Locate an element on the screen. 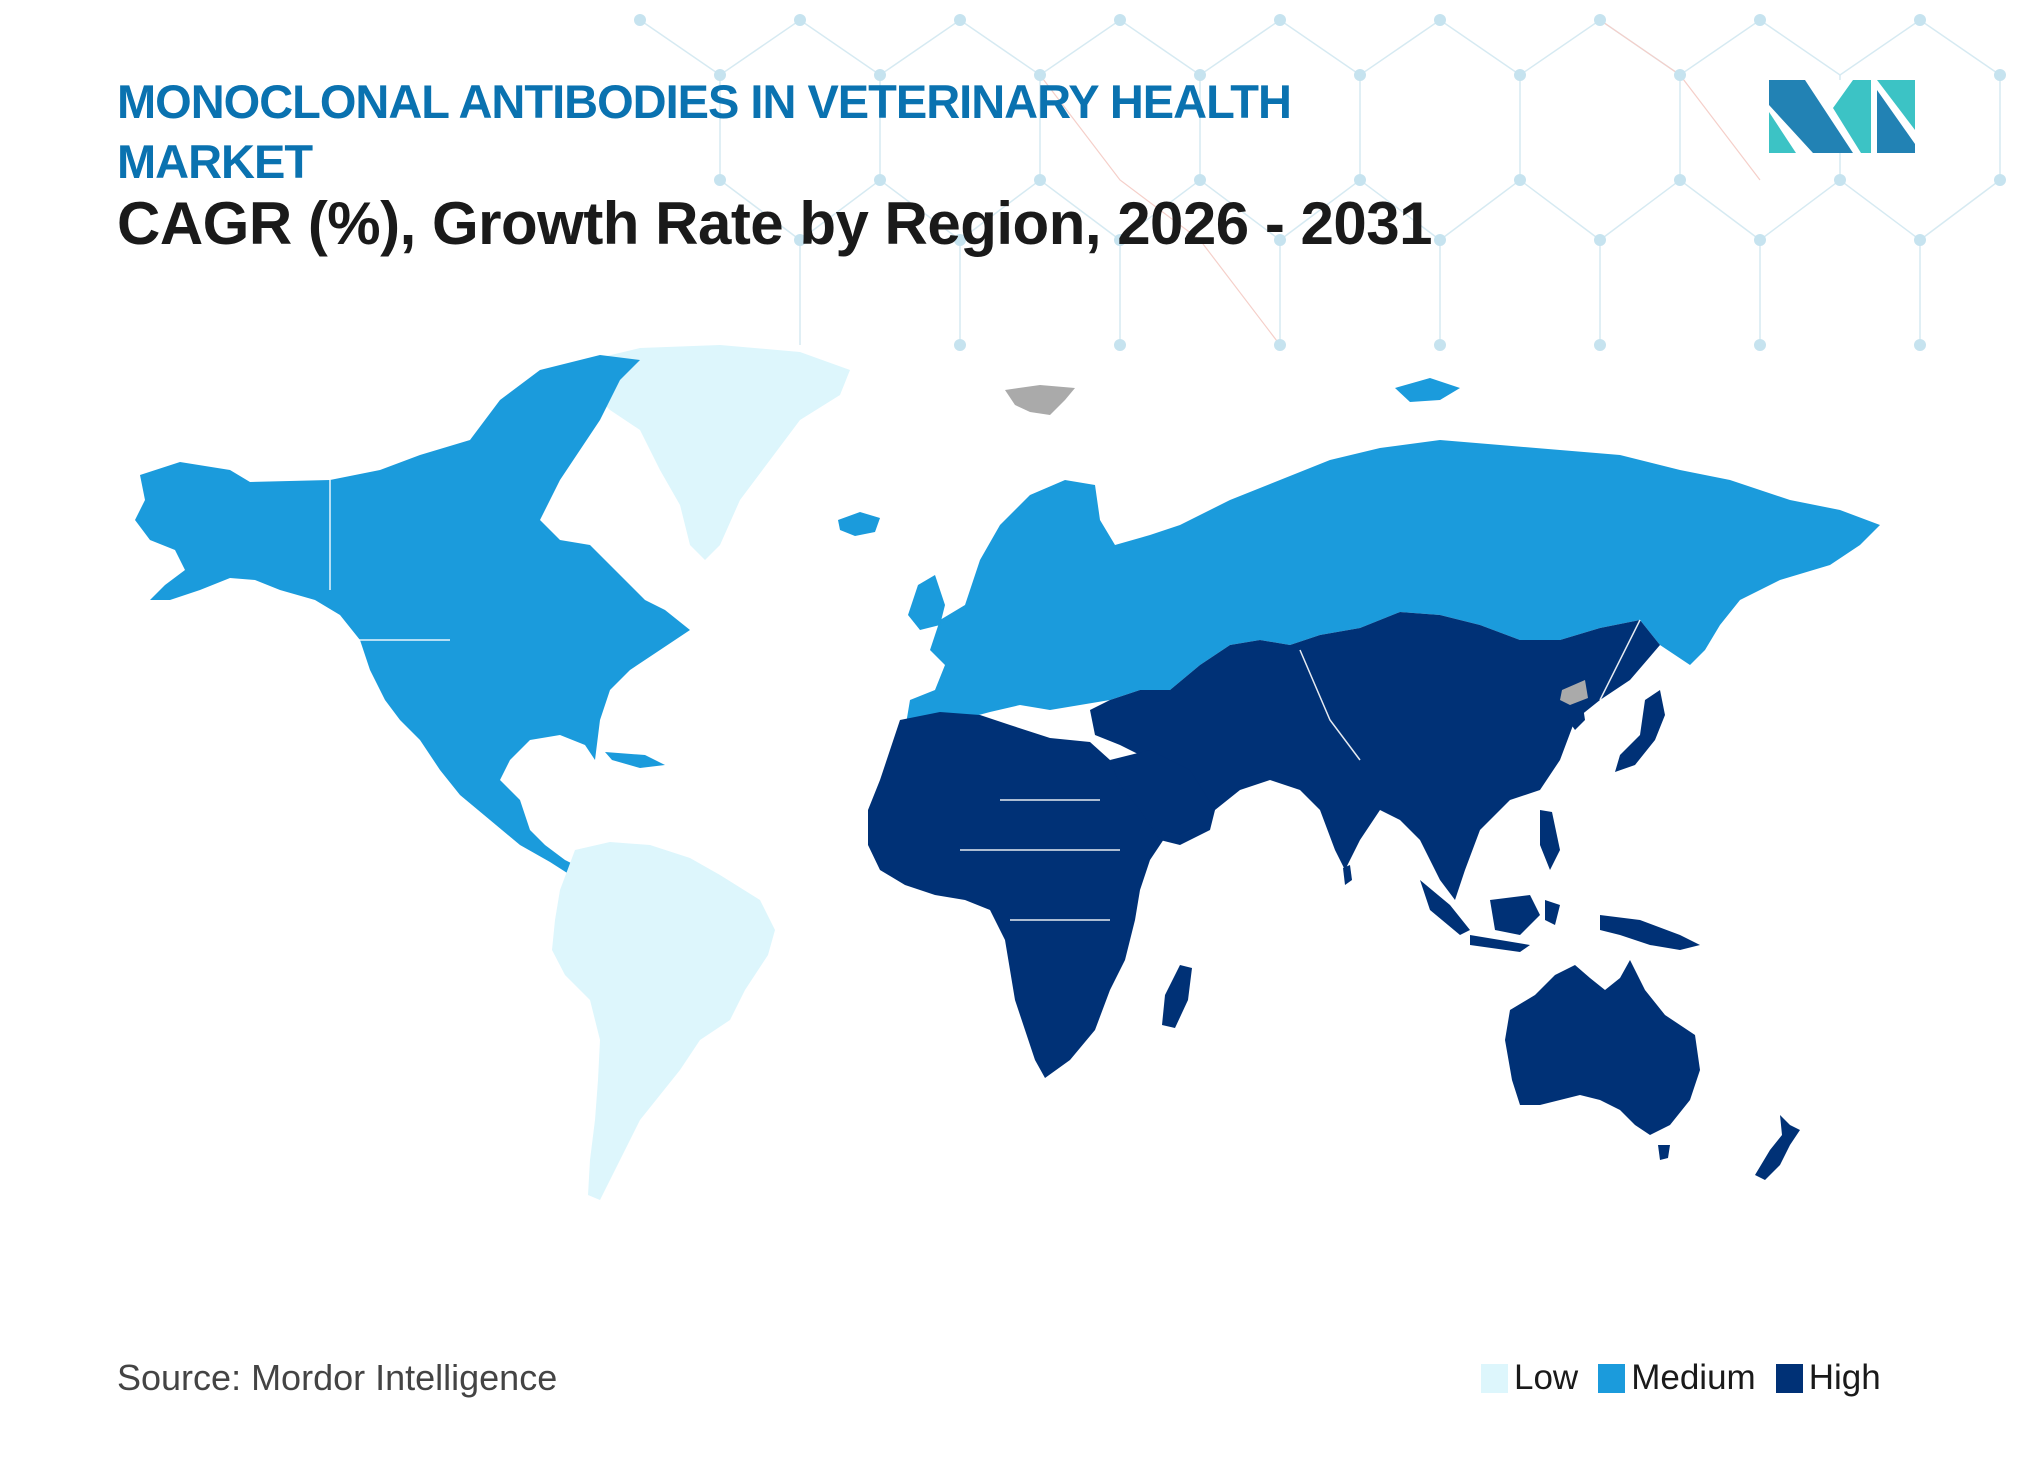 This screenshot has height=1480, width=2035. region-indonesia is located at coordinates (1490, 916).